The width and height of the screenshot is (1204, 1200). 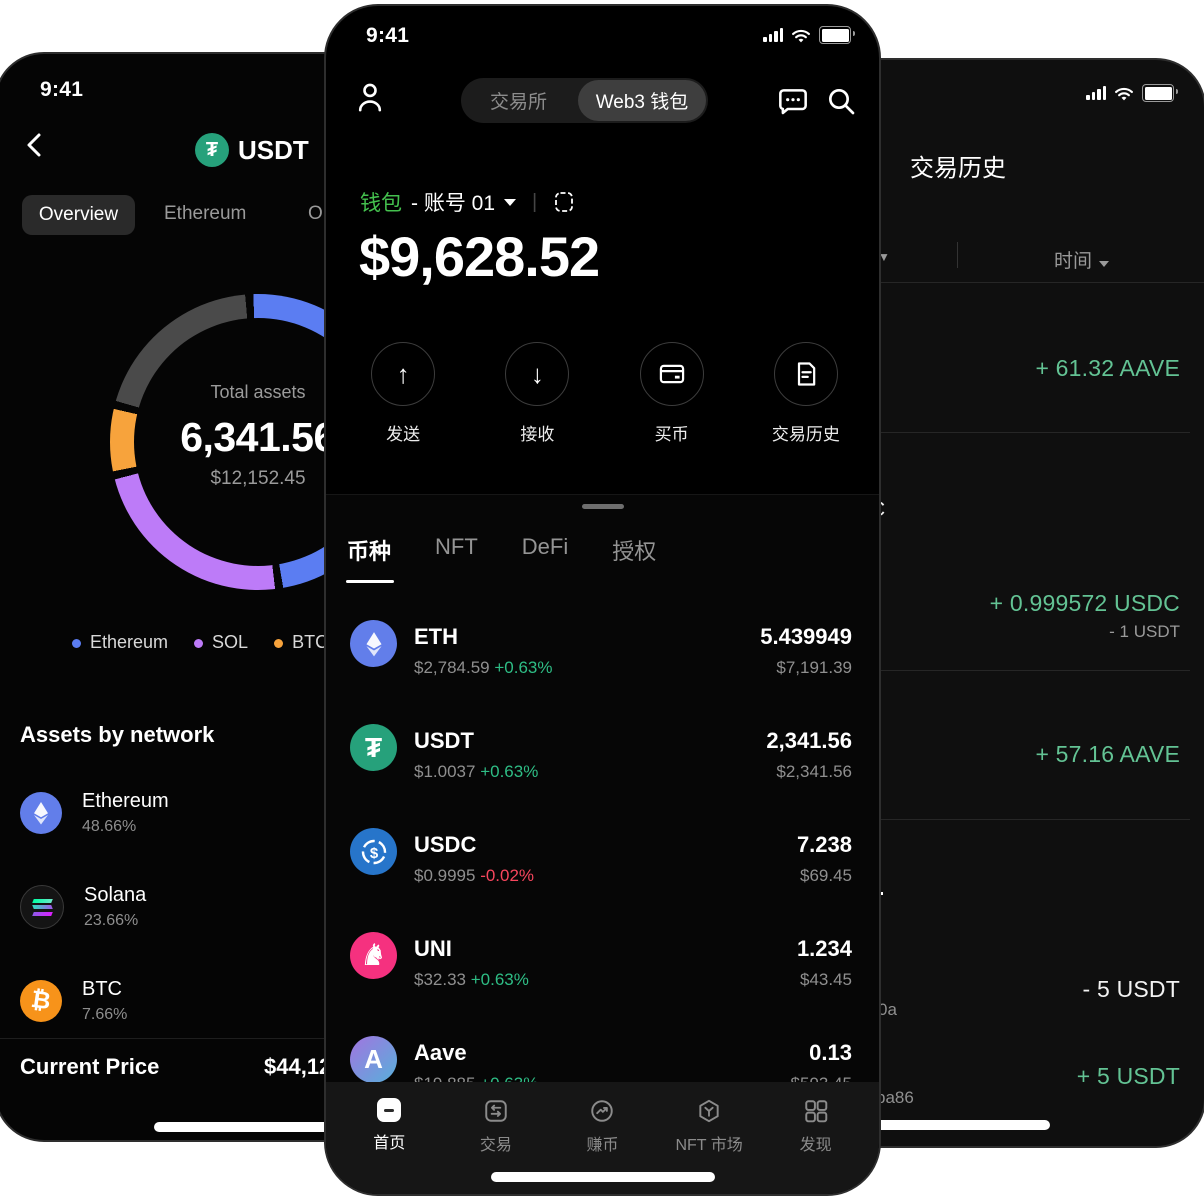 I want to click on action-label: 发送, so click(x=403, y=434).